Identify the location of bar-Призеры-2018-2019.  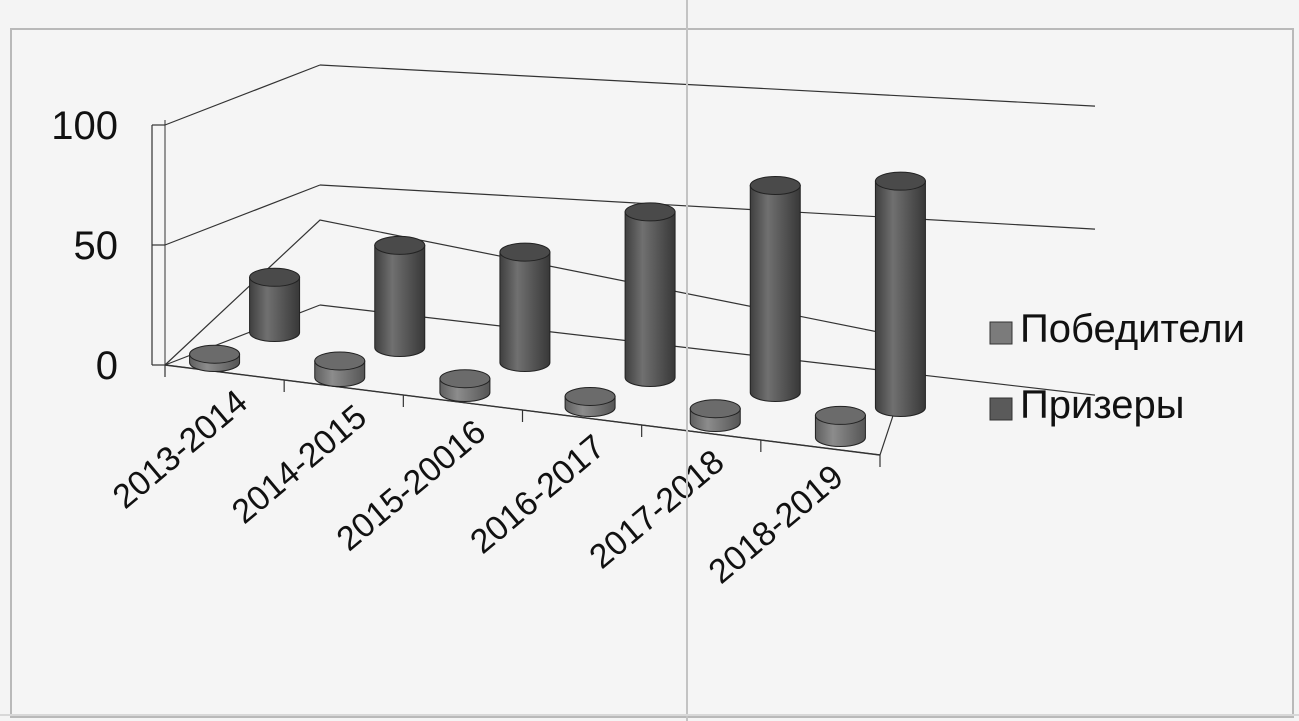
(900, 294).